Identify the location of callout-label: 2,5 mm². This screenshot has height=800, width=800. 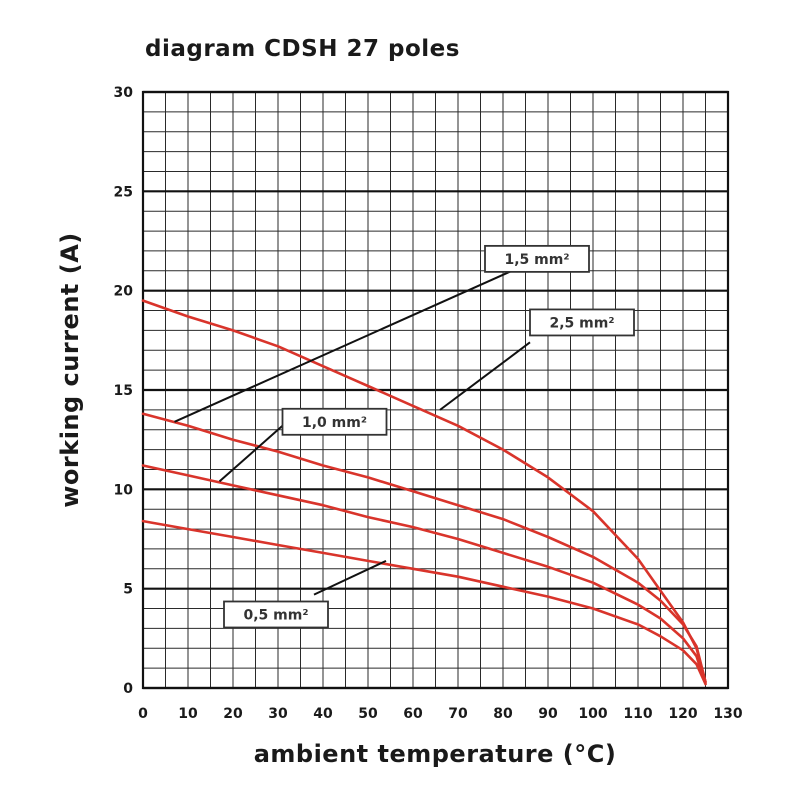
(582, 323).